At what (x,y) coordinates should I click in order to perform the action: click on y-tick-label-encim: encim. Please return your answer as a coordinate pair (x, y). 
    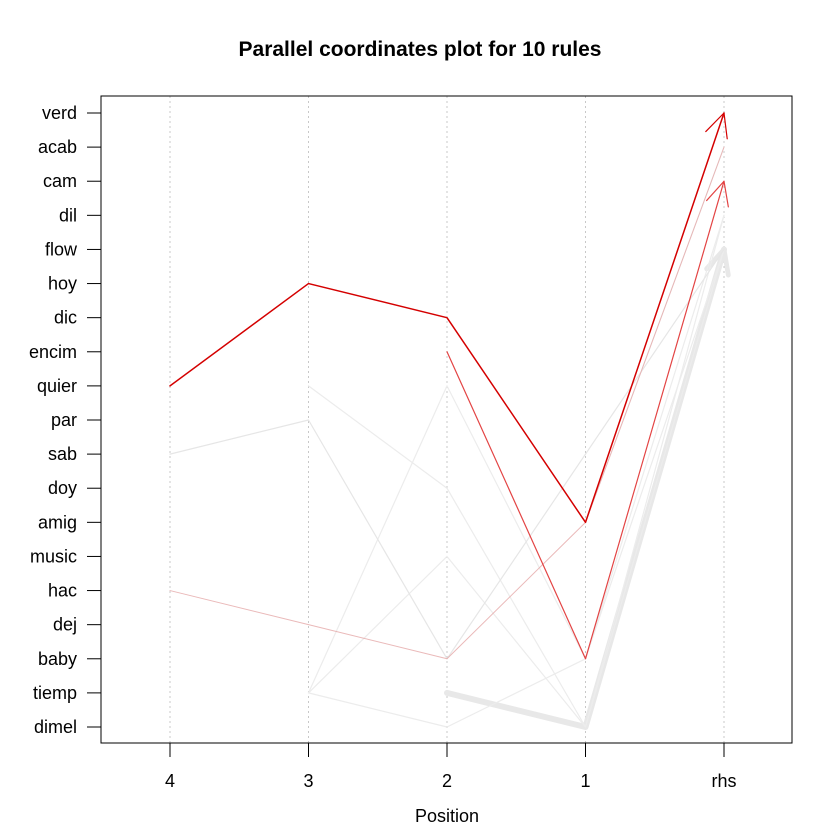
    Looking at the image, I should click on (53, 352).